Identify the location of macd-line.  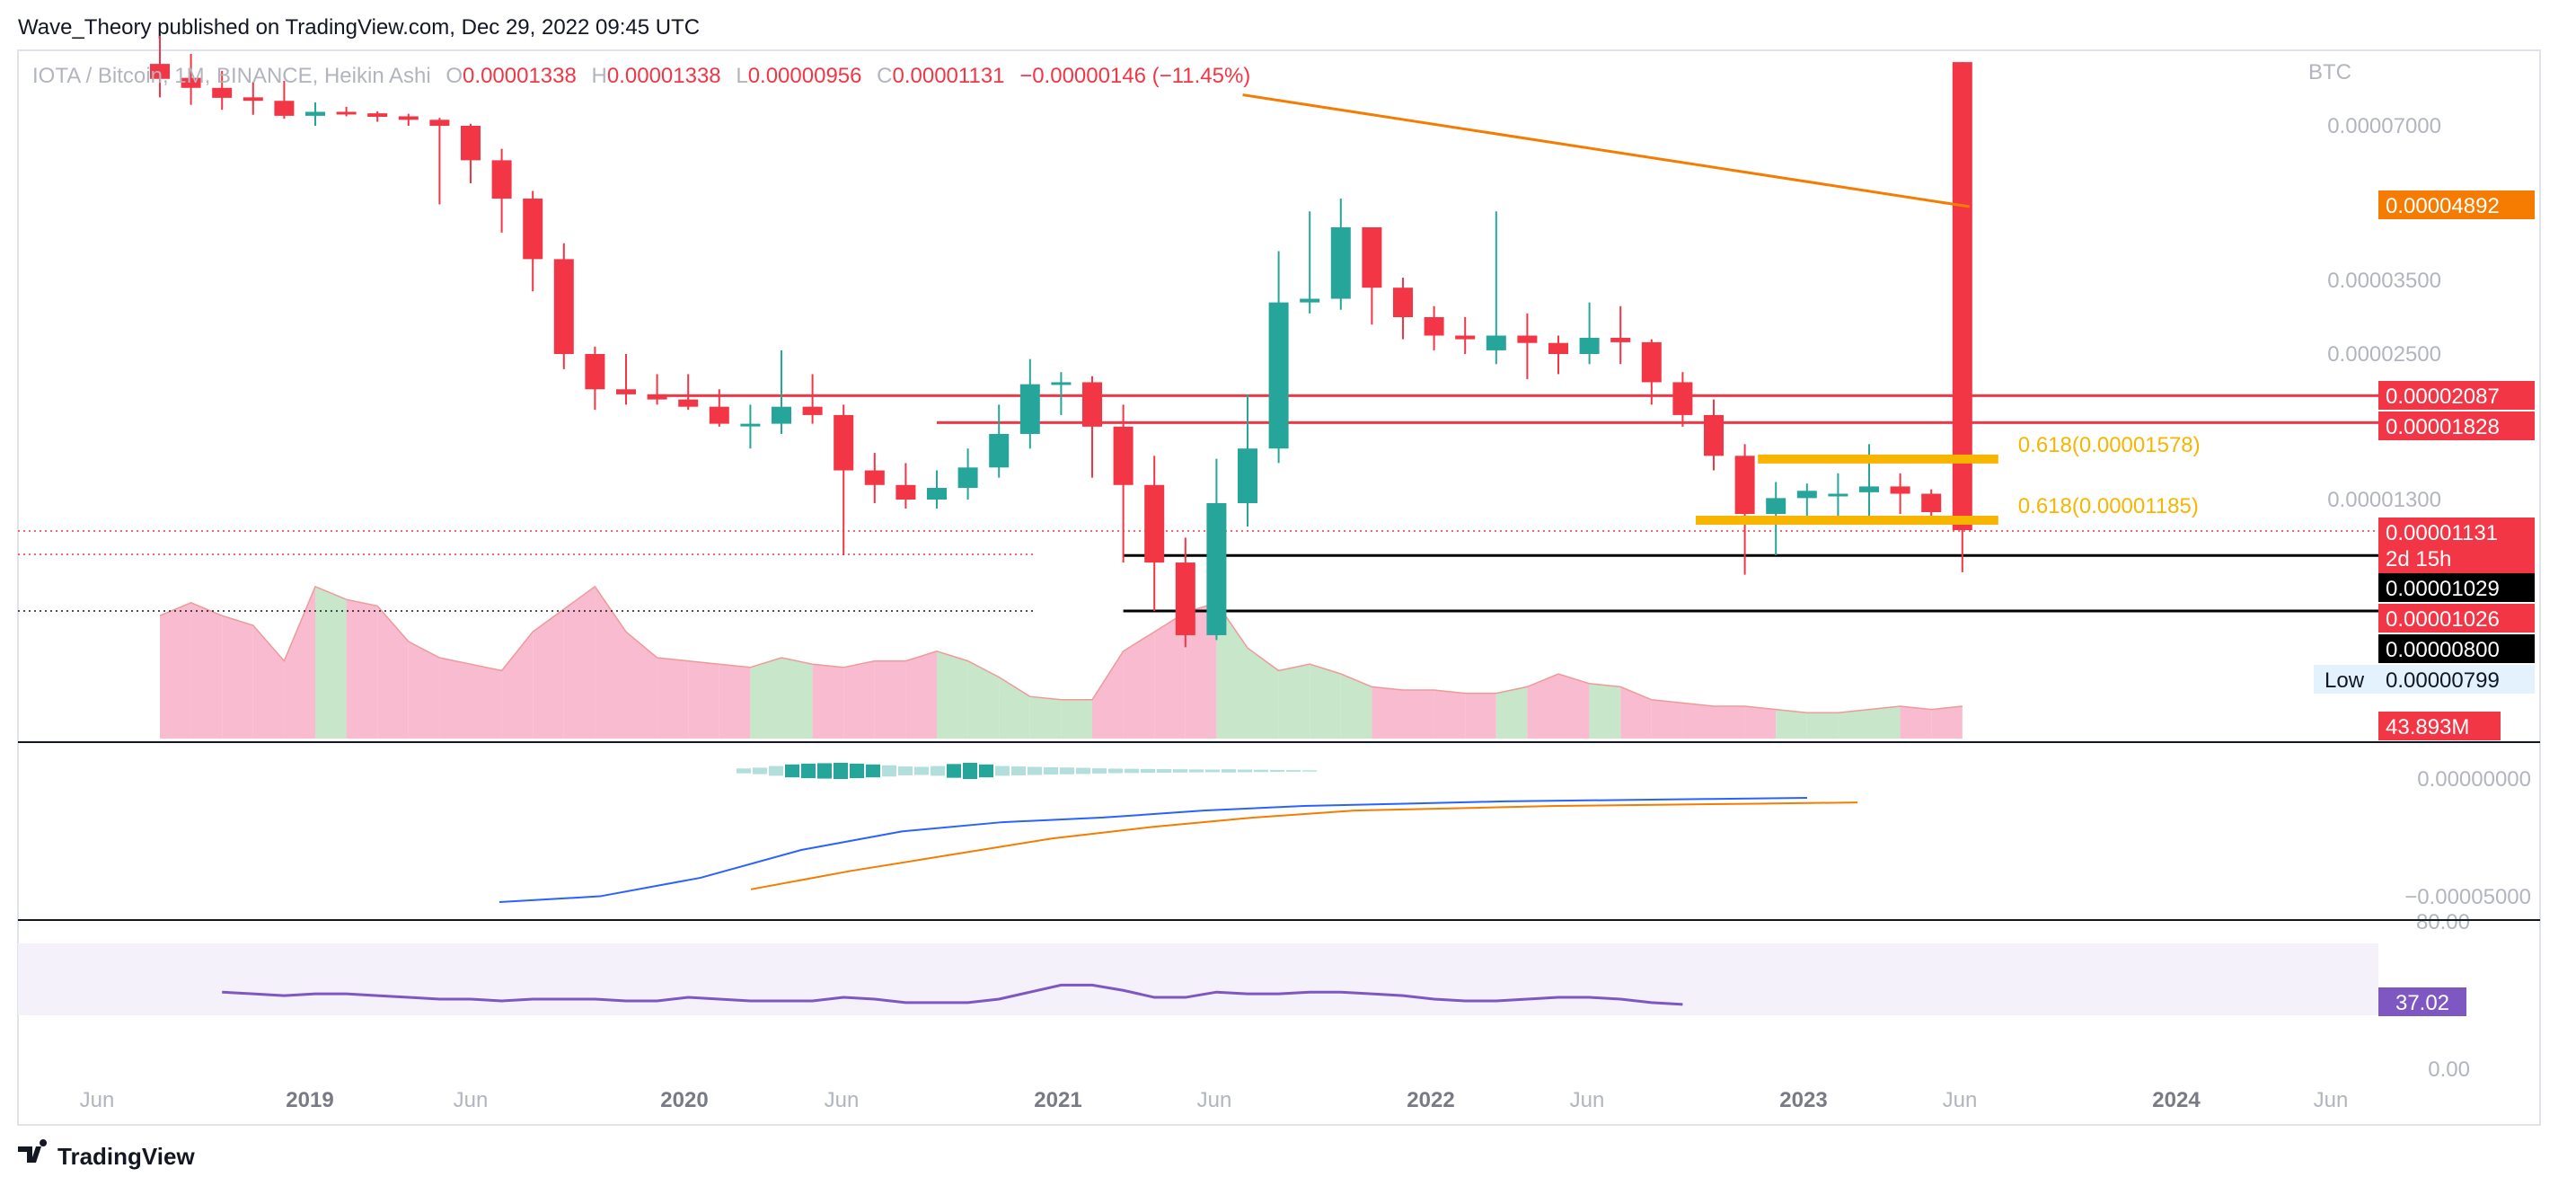
(1153, 850).